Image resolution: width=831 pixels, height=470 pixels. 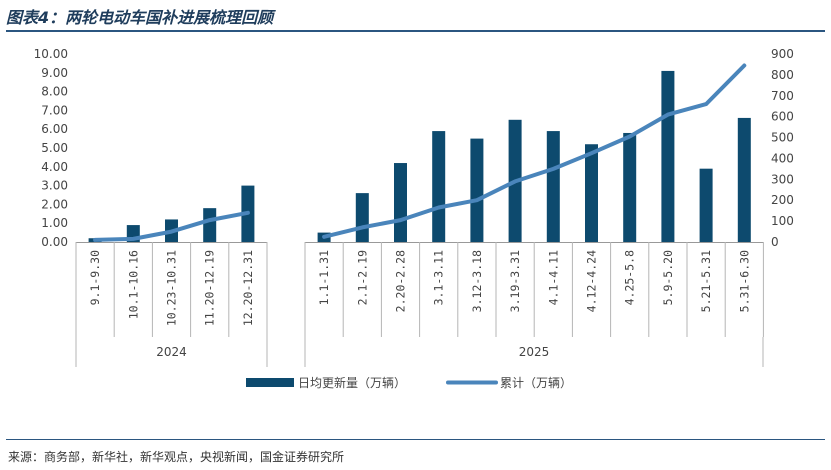 I want to click on y-right-tick-label: 300, so click(x=782, y=179).